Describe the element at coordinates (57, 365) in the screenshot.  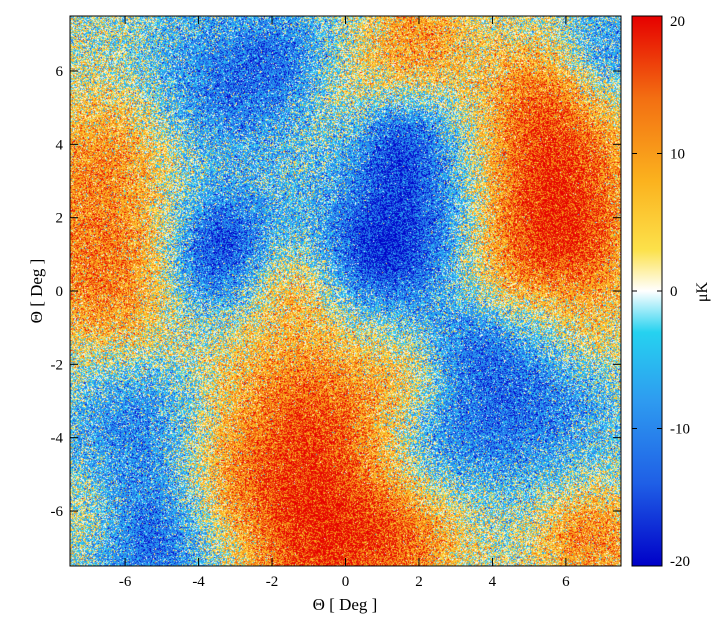
I see `y-tick-label: -2` at that location.